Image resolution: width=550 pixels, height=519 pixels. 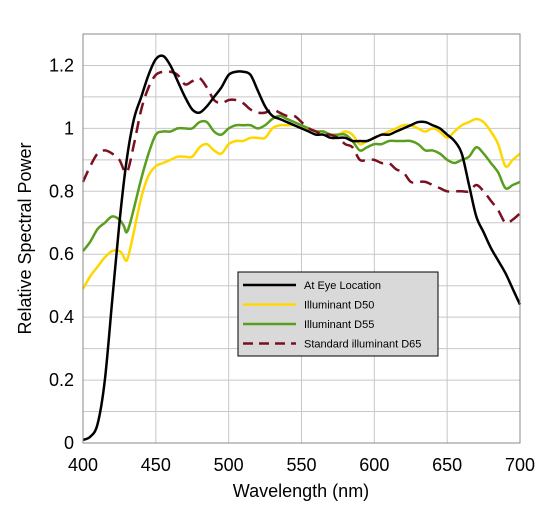 I want to click on legend-label-0: At Eye Location, so click(x=342, y=286).